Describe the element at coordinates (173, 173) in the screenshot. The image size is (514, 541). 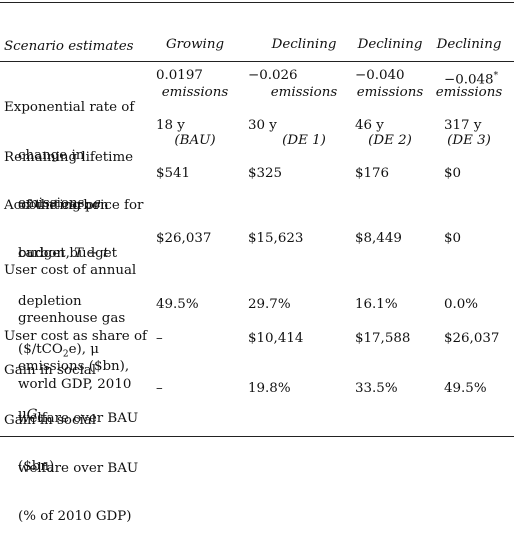
I see `cell-value: $541` at that location.